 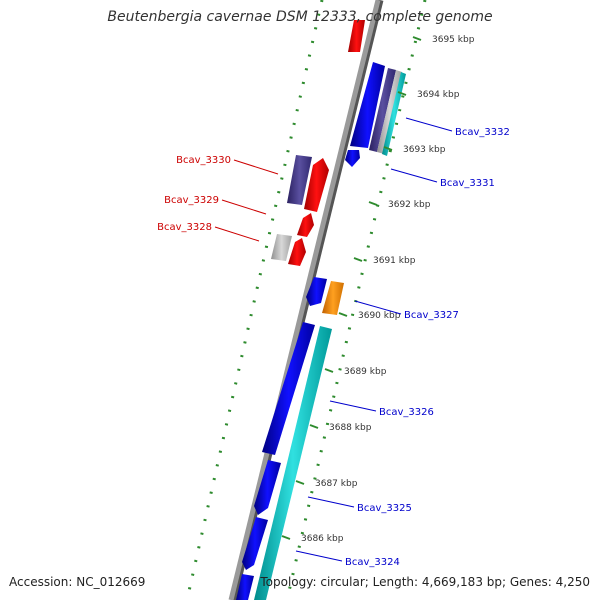 I want to click on gene-label: Bcav_3328, so click(x=184, y=227).